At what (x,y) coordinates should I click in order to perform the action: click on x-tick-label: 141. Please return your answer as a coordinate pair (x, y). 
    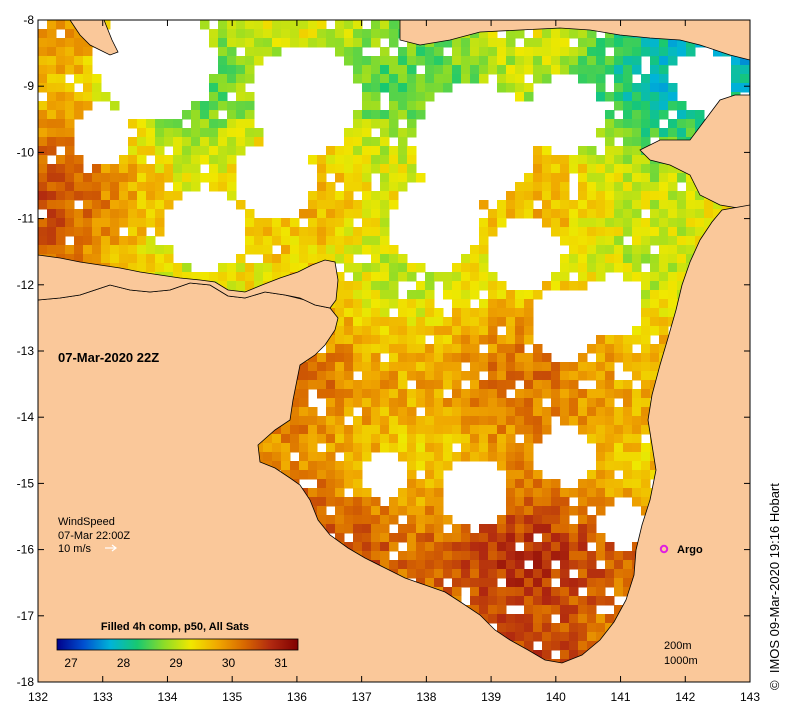
    Looking at the image, I should click on (621, 697).